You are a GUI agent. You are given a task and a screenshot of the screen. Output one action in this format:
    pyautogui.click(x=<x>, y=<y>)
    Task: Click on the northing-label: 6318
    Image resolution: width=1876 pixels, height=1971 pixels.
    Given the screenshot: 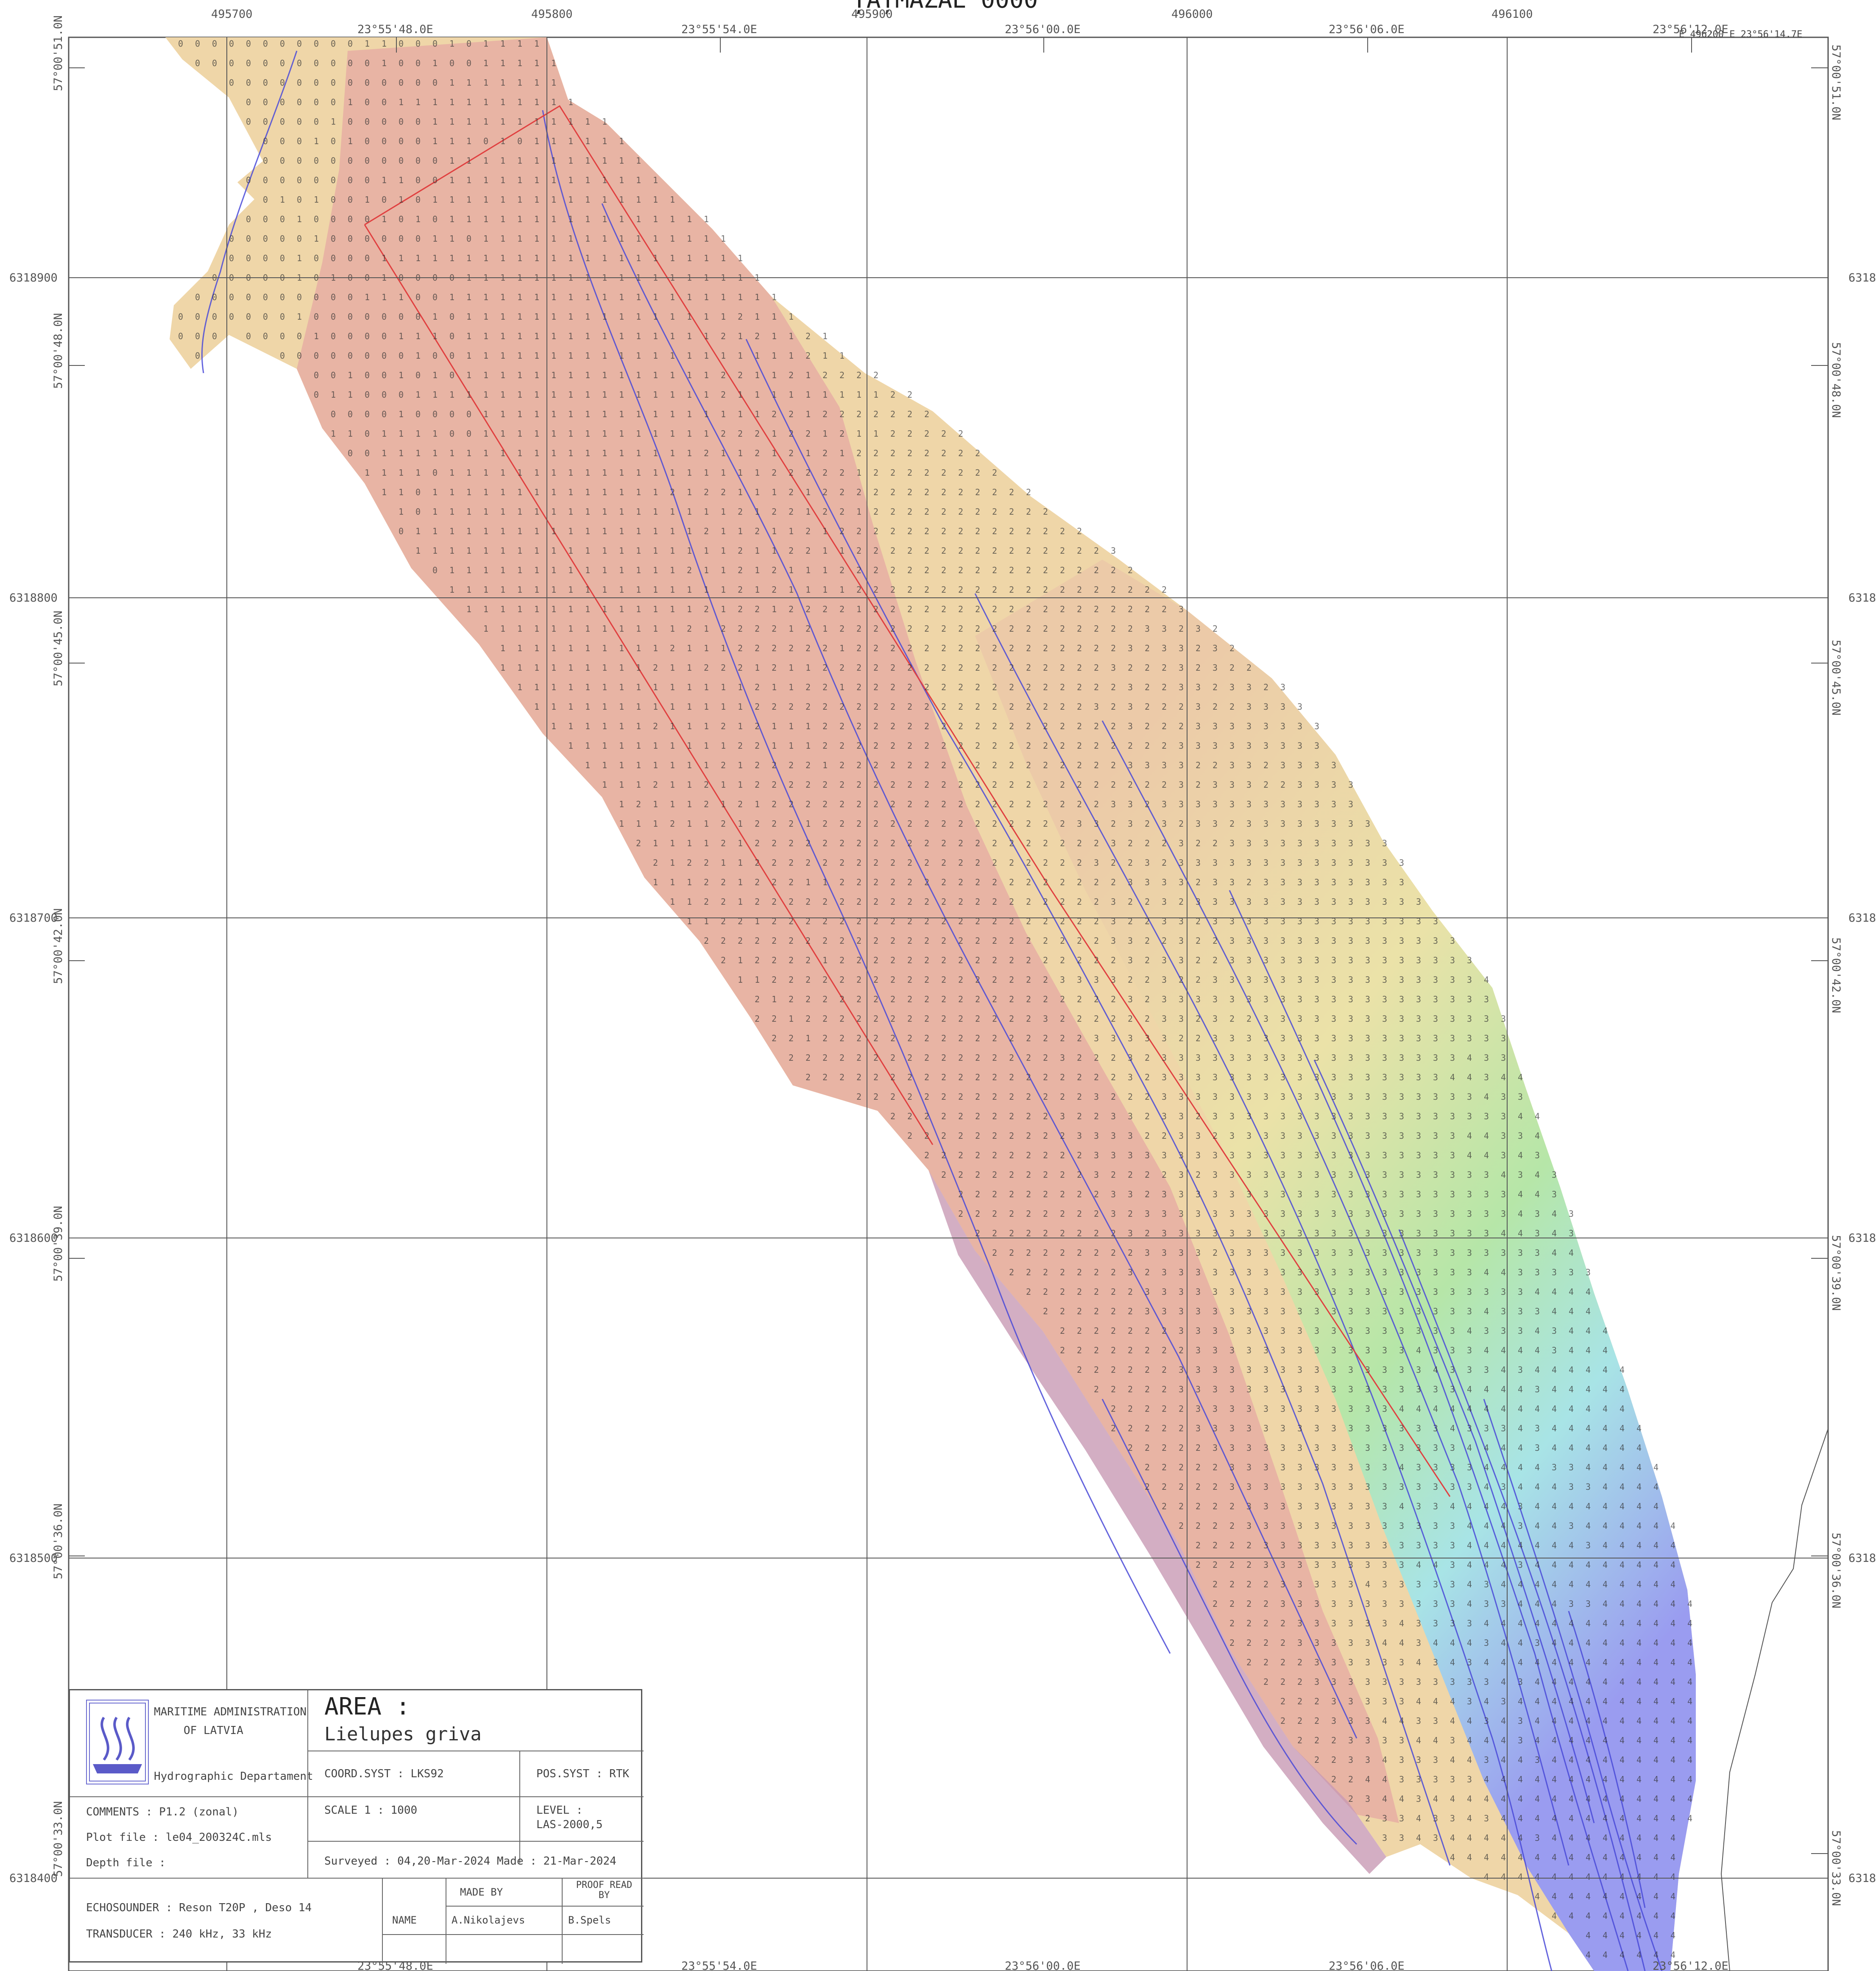 What is the action you would take?
    pyautogui.click(x=1862, y=598)
    